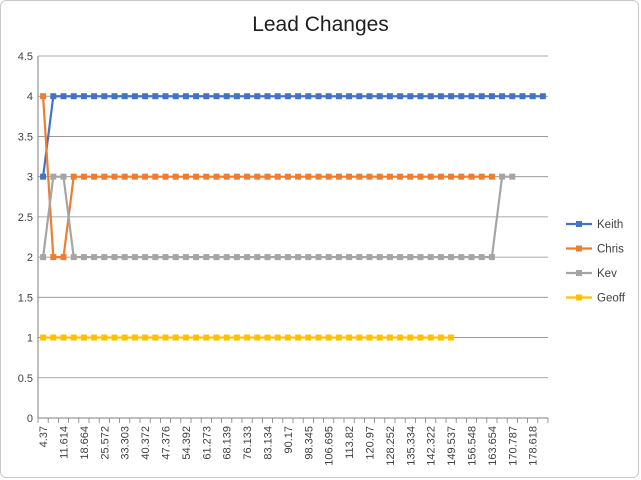  Describe the element at coordinates (330, 446) in the screenshot. I see `x-tick-label: 106.695` at that location.